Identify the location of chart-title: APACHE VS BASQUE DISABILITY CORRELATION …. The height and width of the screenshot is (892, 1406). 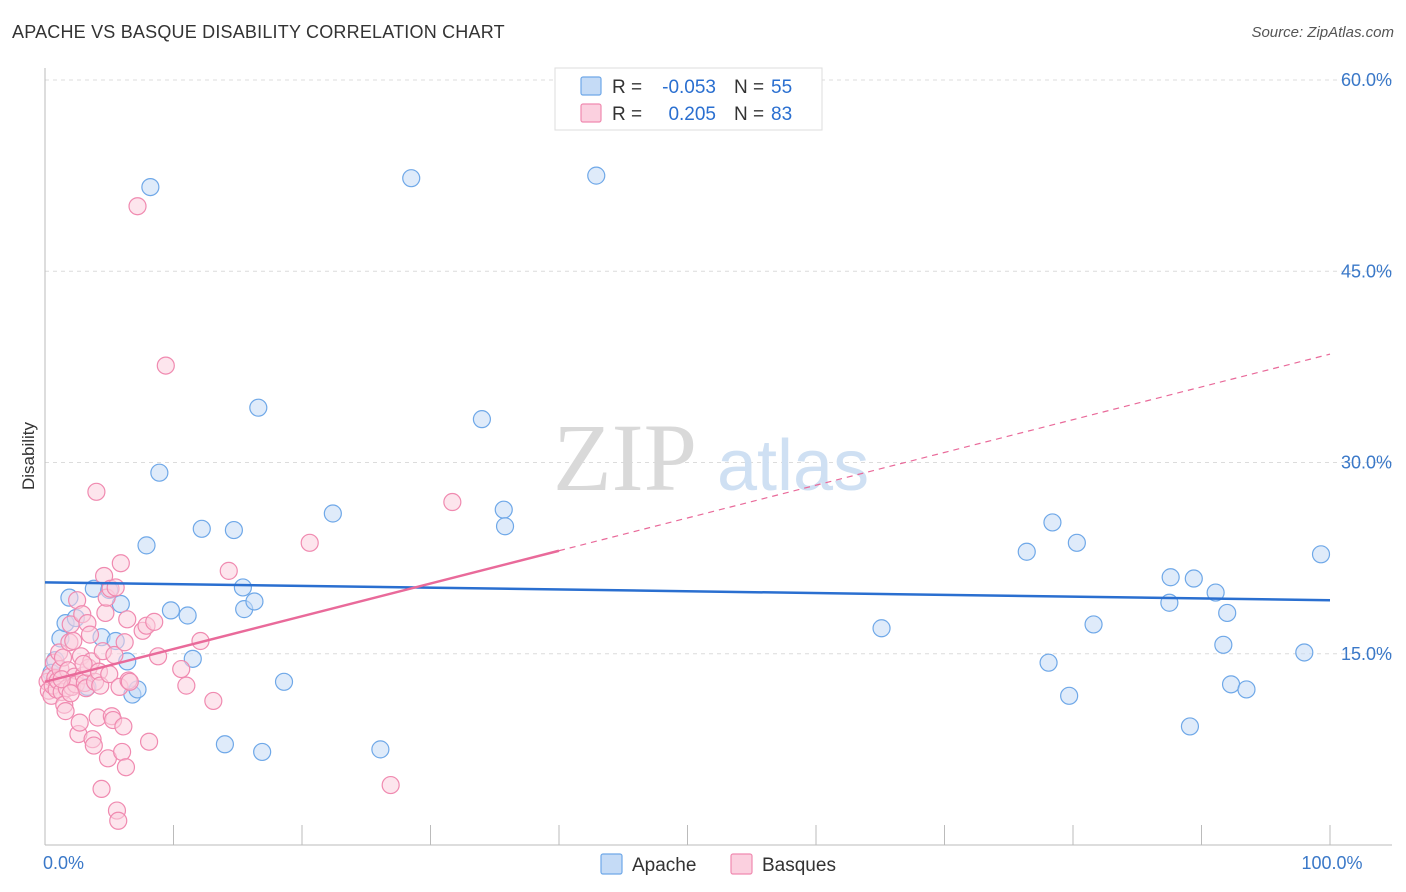
(258, 32).